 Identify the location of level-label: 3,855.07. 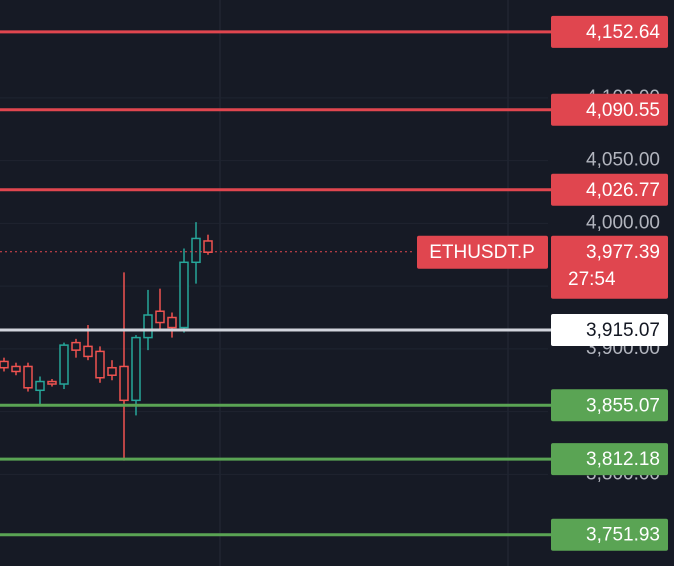
(623, 405).